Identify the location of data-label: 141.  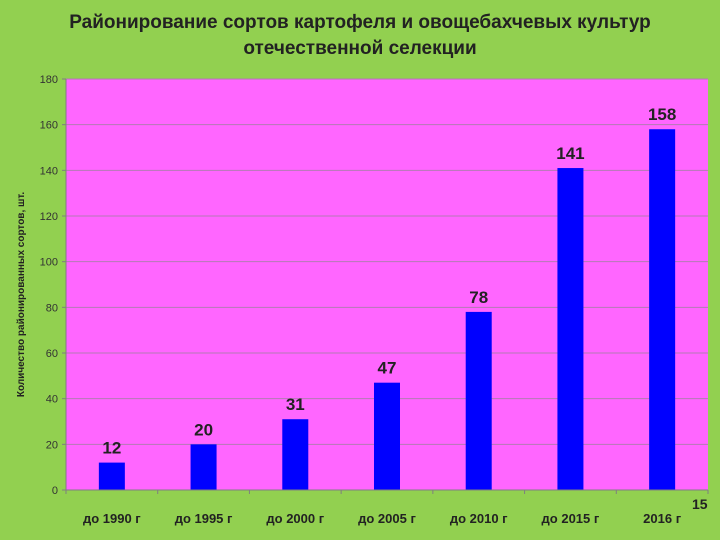
(570, 153).